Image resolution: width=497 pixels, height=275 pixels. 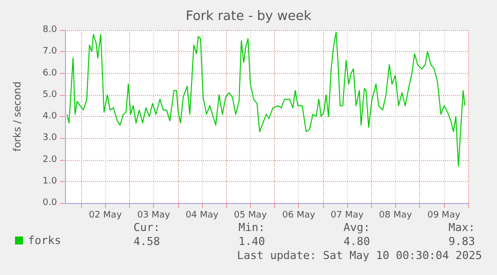 What do you see at coordinates (50, 51) in the screenshot?
I see `y-tick-label: 7.0` at bounding box center [50, 51].